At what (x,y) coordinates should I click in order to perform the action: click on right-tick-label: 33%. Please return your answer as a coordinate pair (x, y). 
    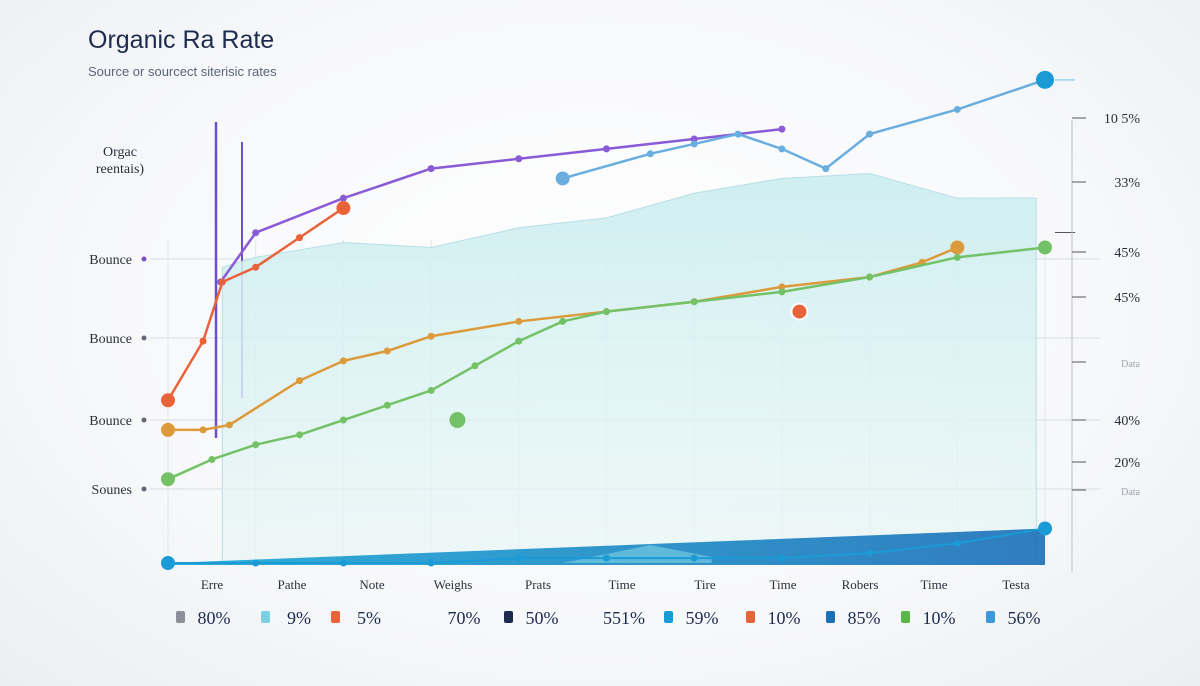
    Looking at the image, I should click on (1127, 183).